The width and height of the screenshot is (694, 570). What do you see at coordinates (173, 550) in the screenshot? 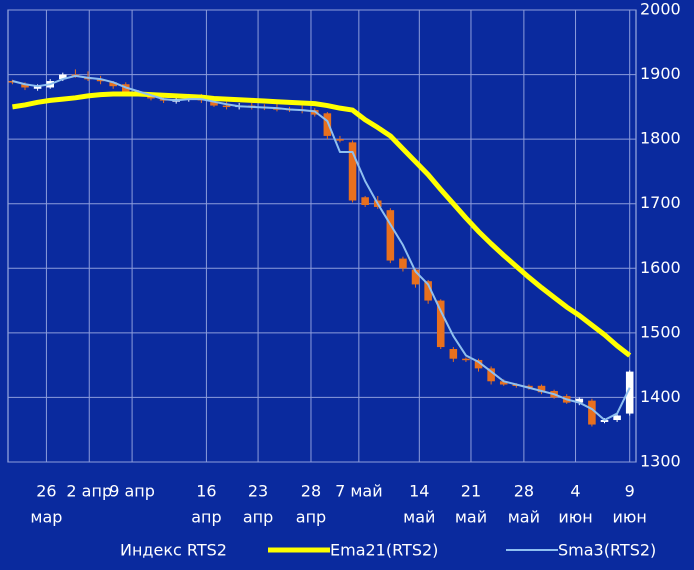
I see `legend-label: Индекс RTS2` at bounding box center [173, 550].